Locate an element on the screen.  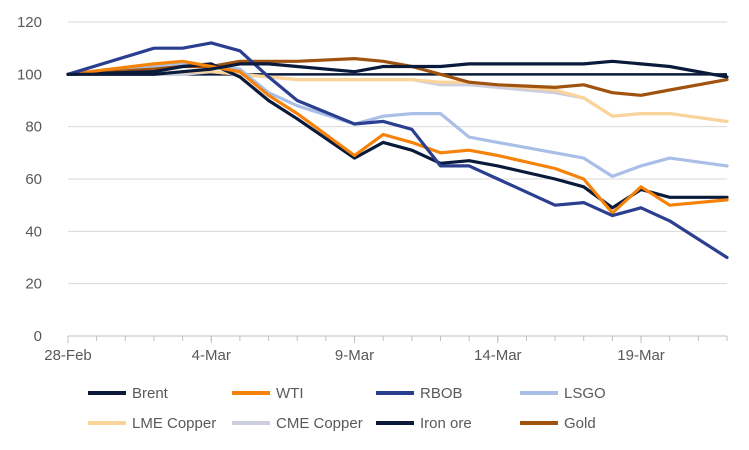
x-tick-label: 19-Mar is located at coordinates (641, 355).